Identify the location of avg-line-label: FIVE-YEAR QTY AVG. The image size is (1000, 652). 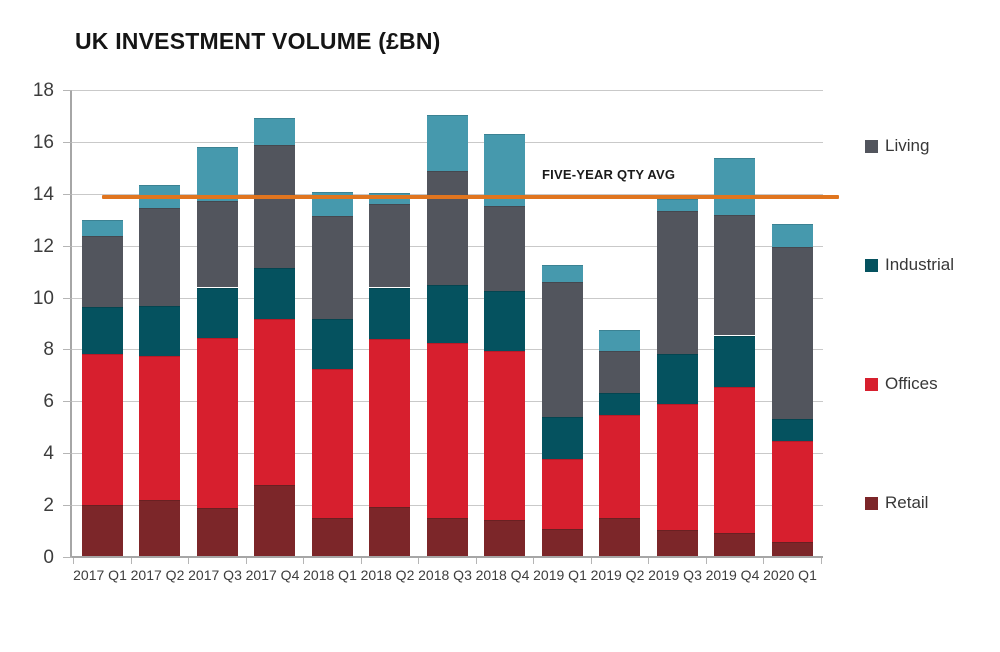
(609, 174).